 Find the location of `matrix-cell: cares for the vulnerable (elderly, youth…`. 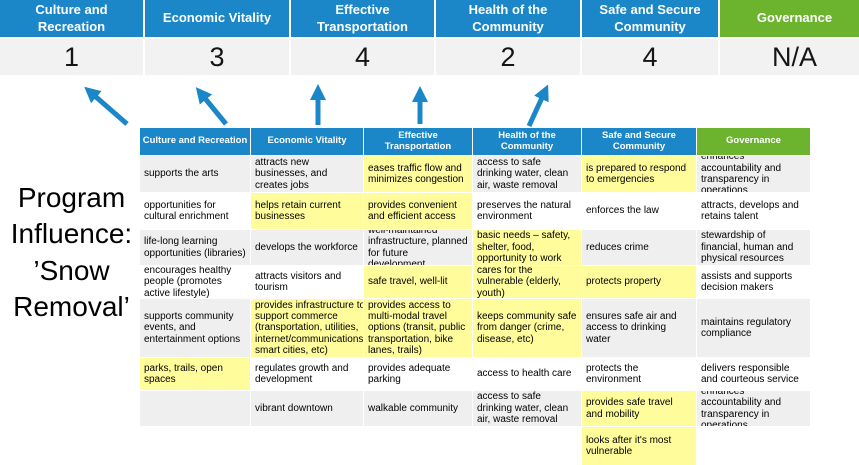

matrix-cell: cares for the vulnerable (elderly, youth… is located at coordinates (527, 282).